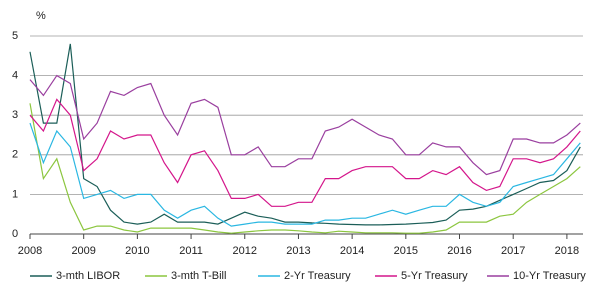  What do you see at coordinates (406, 251) in the screenshot?
I see `x-tick-label: 2015` at bounding box center [406, 251].